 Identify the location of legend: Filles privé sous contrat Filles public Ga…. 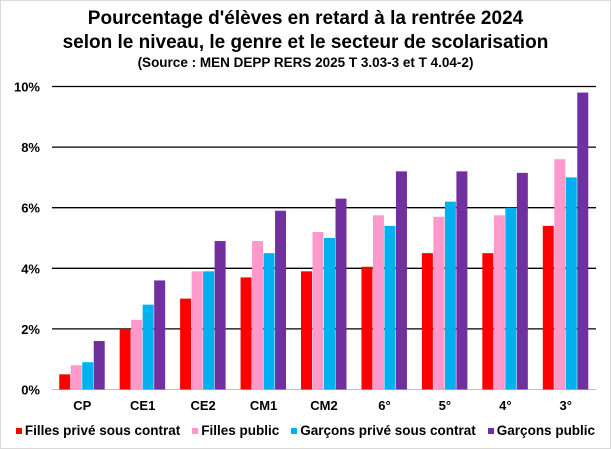
(305, 430).